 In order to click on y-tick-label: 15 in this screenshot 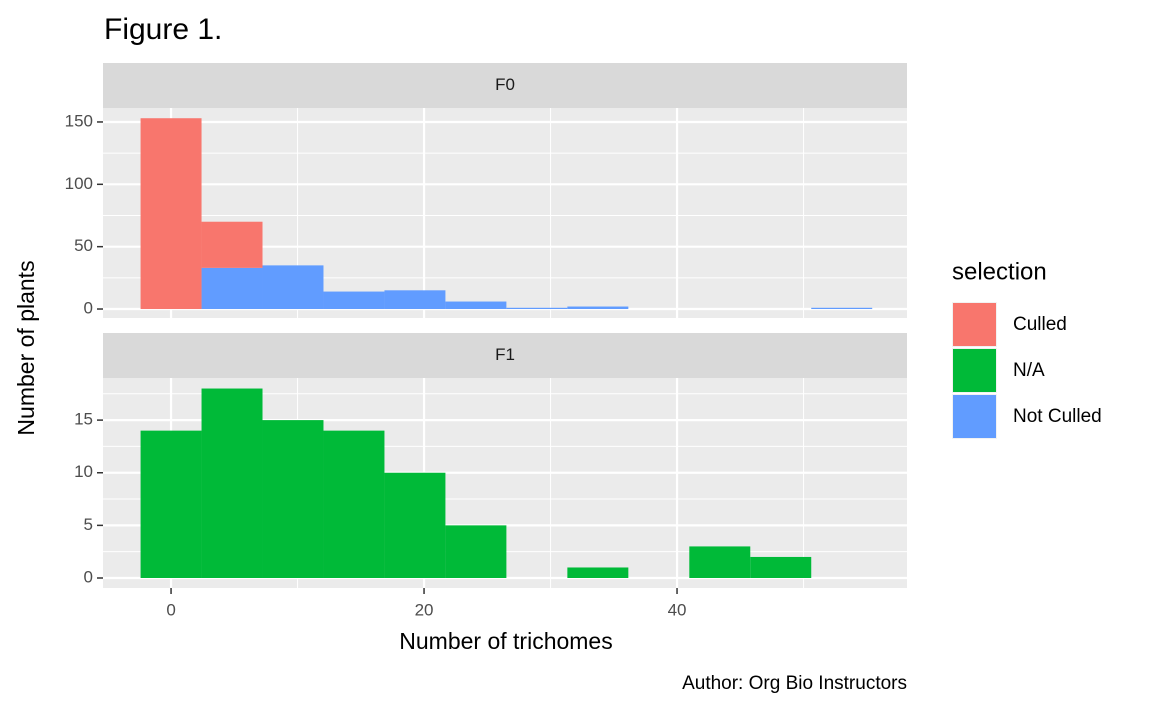, I will do `click(83, 419)`.